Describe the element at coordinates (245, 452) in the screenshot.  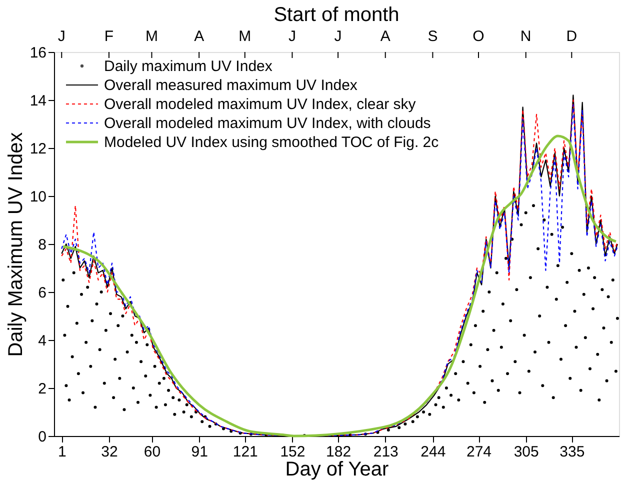
I see `x-tick-label: 121` at that location.